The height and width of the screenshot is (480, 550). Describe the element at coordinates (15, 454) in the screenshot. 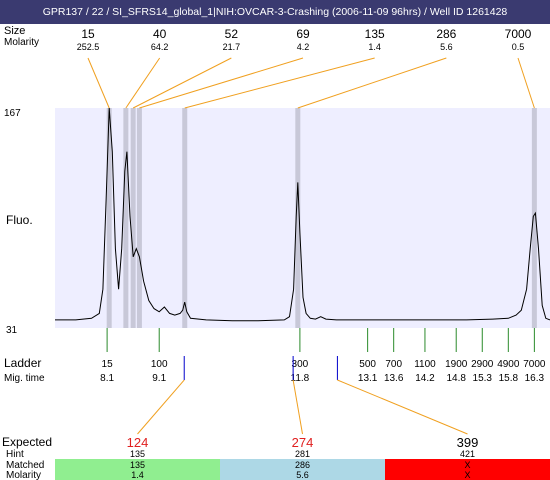

I see `hint-row-label: Hint` at that location.